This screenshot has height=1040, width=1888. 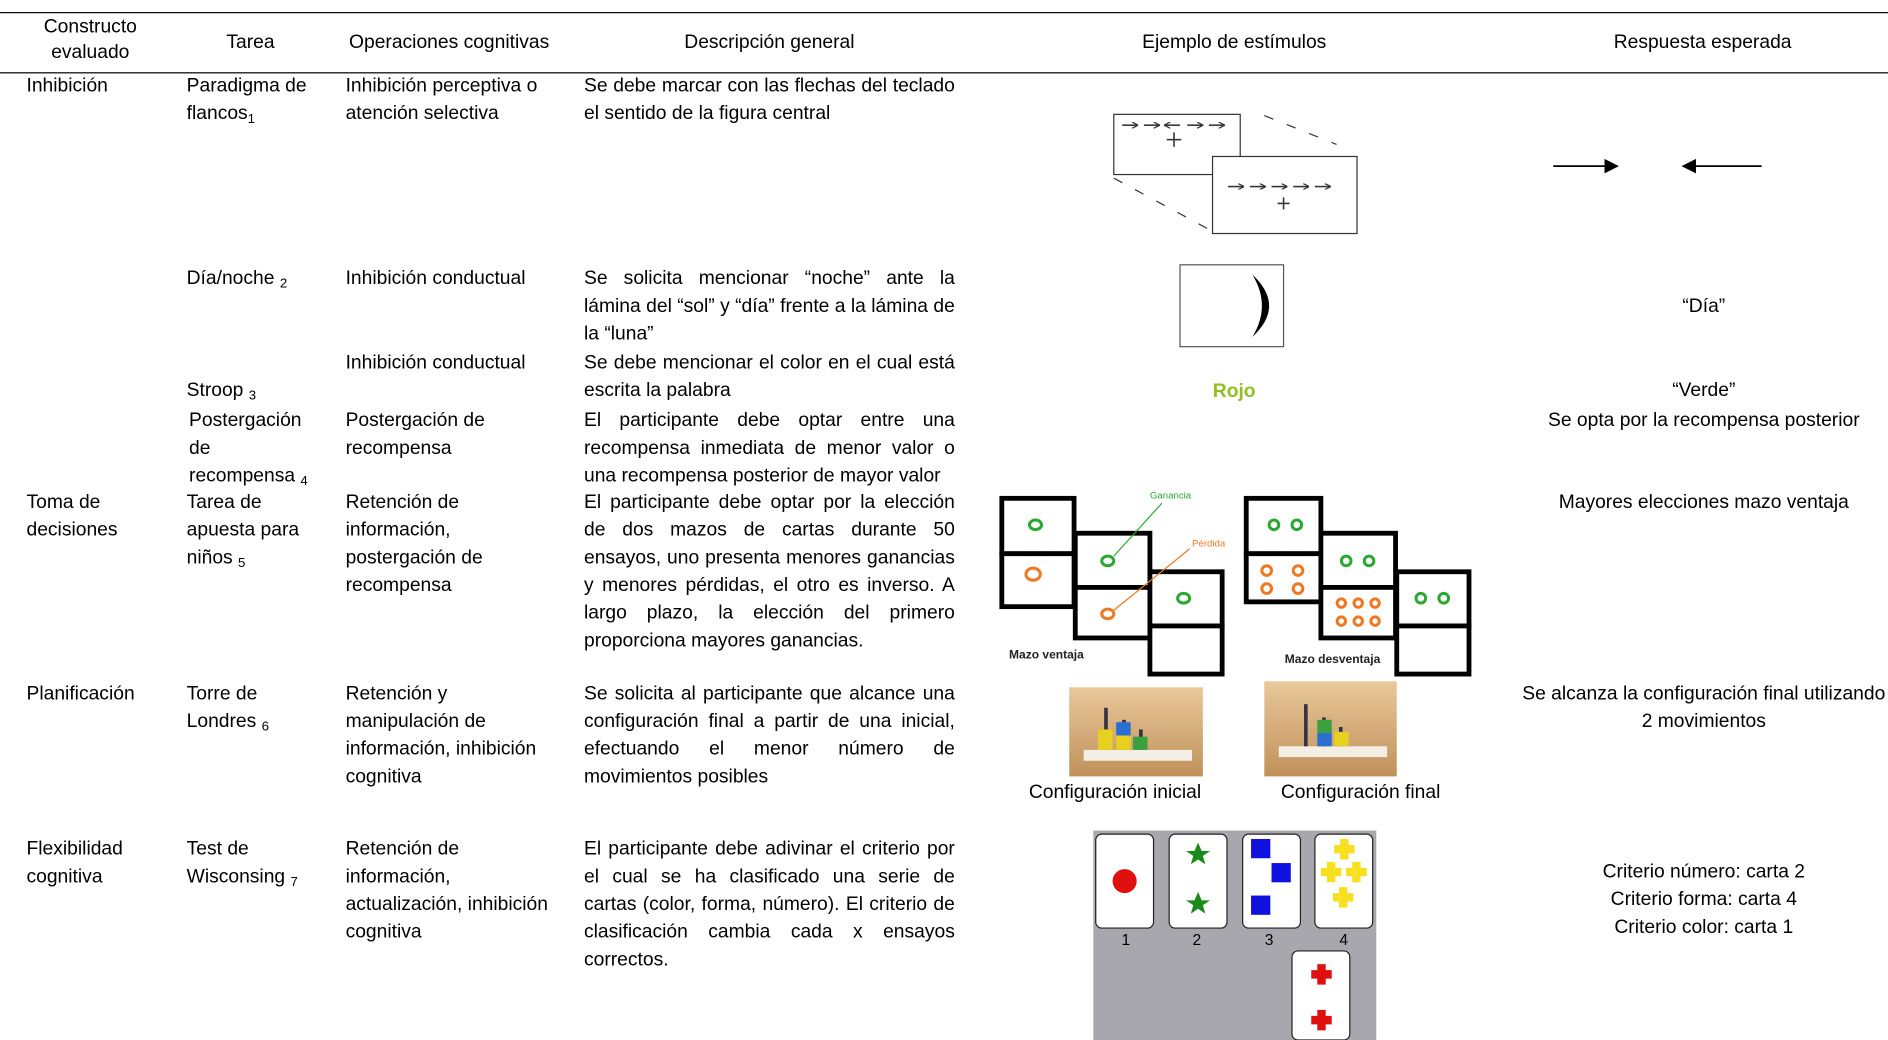 What do you see at coordinates (1046, 654) in the screenshot?
I see `deck-label: Mazo ventaja` at bounding box center [1046, 654].